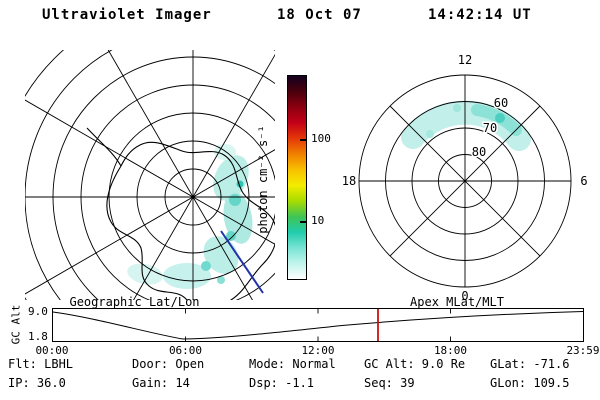  I want to click on status-door: Door: Open, so click(168, 364).